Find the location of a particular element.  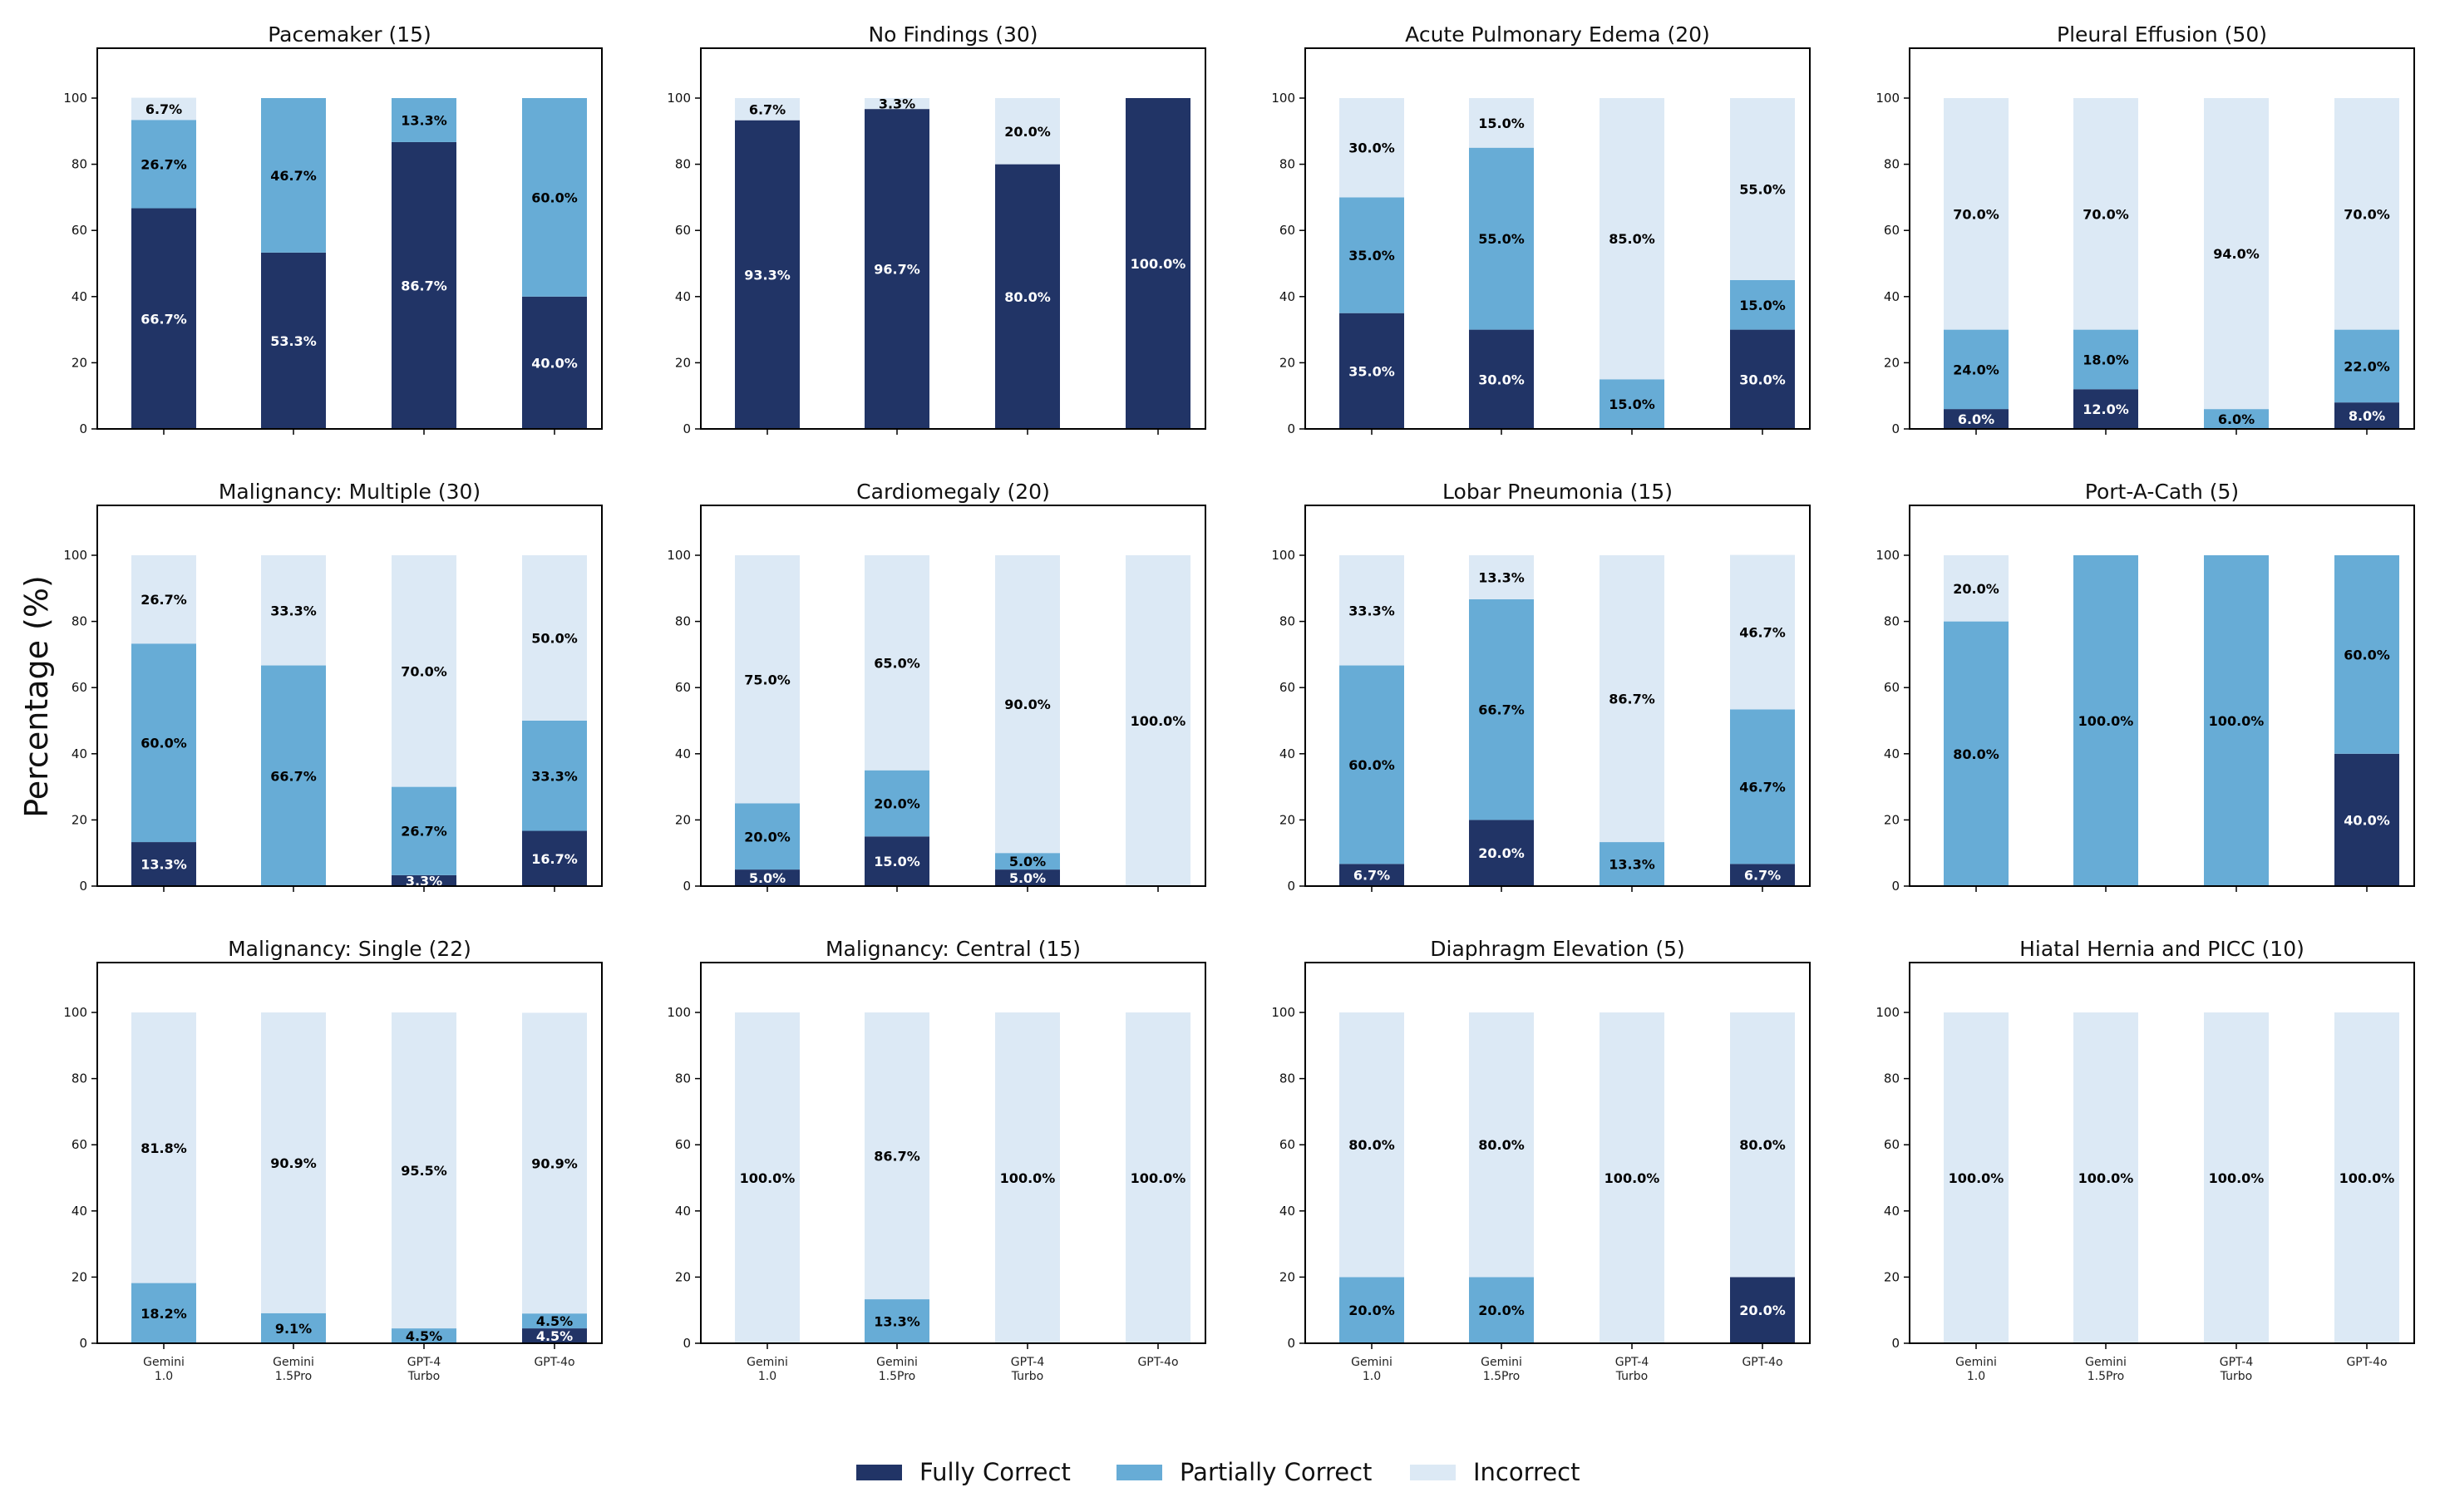

data-label: 24.0% is located at coordinates (1976, 370).